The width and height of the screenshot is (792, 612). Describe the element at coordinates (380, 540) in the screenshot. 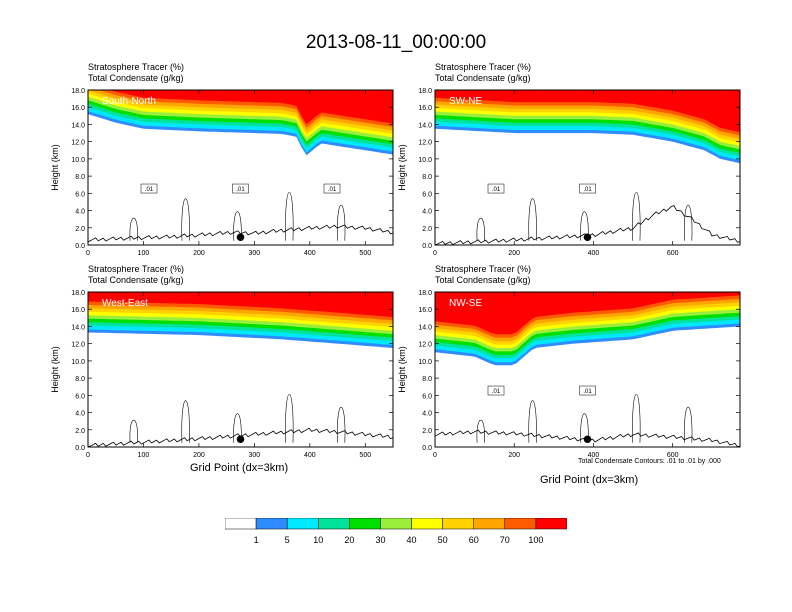

I see `colorbar-label: 30` at that location.